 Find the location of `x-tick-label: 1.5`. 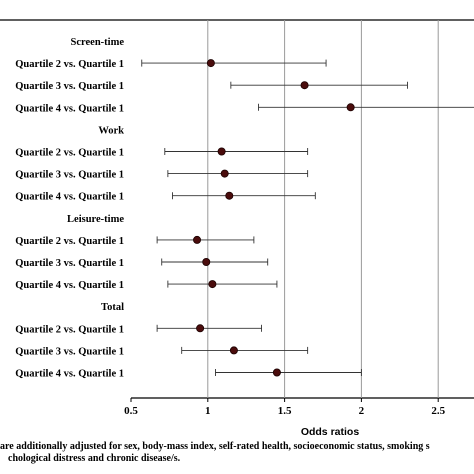

x-tick-label: 1.5 is located at coordinates (285, 411).